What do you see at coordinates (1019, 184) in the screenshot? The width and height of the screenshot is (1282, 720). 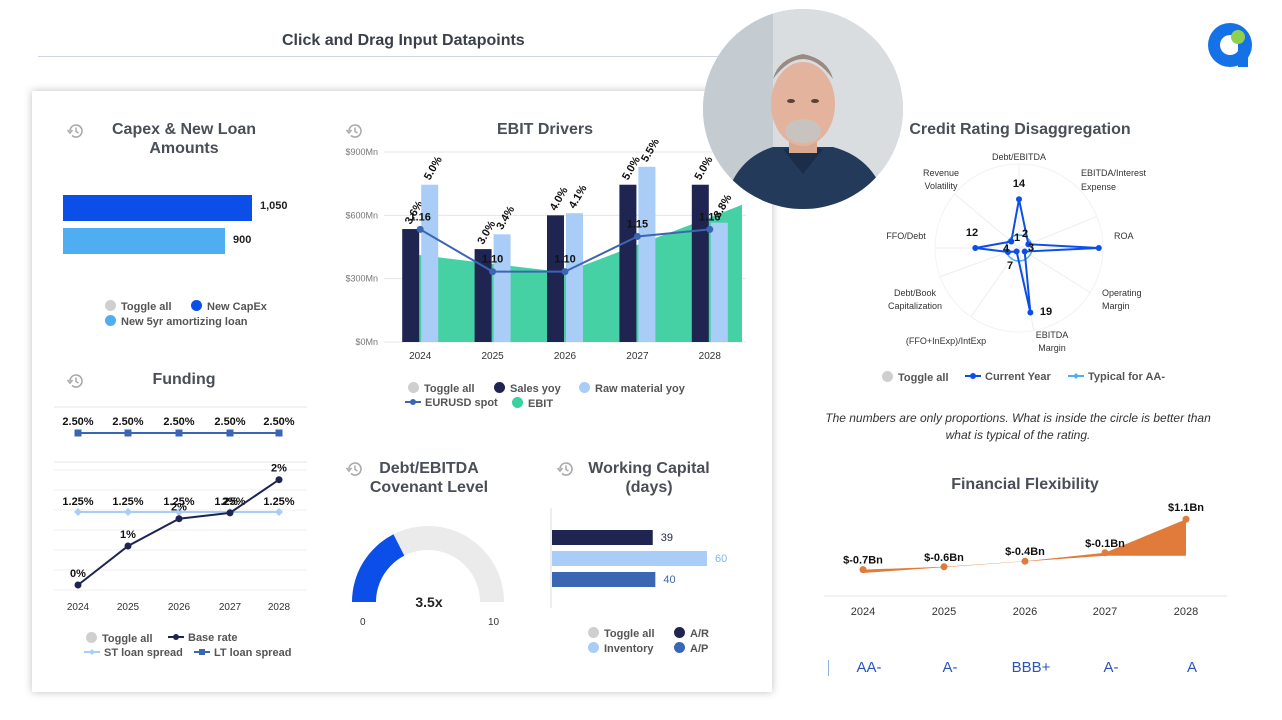 I see `current-value-label: 14` at bounding box center [1019, 184].